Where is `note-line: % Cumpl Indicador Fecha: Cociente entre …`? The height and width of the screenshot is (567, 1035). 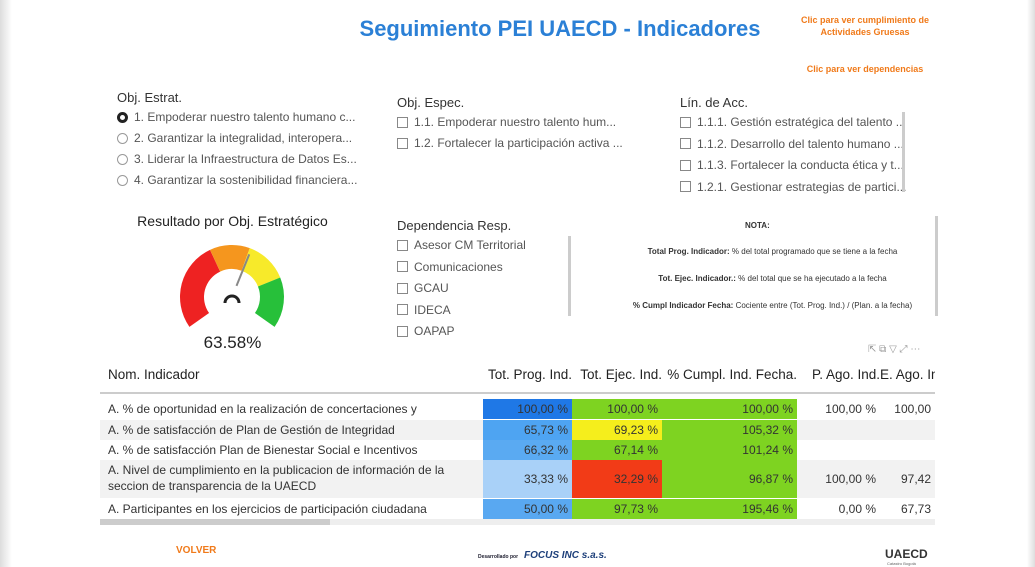
note-line: % Cumpl Indicador Fecha: Cociente entre … is located at coordinates (772, 305).